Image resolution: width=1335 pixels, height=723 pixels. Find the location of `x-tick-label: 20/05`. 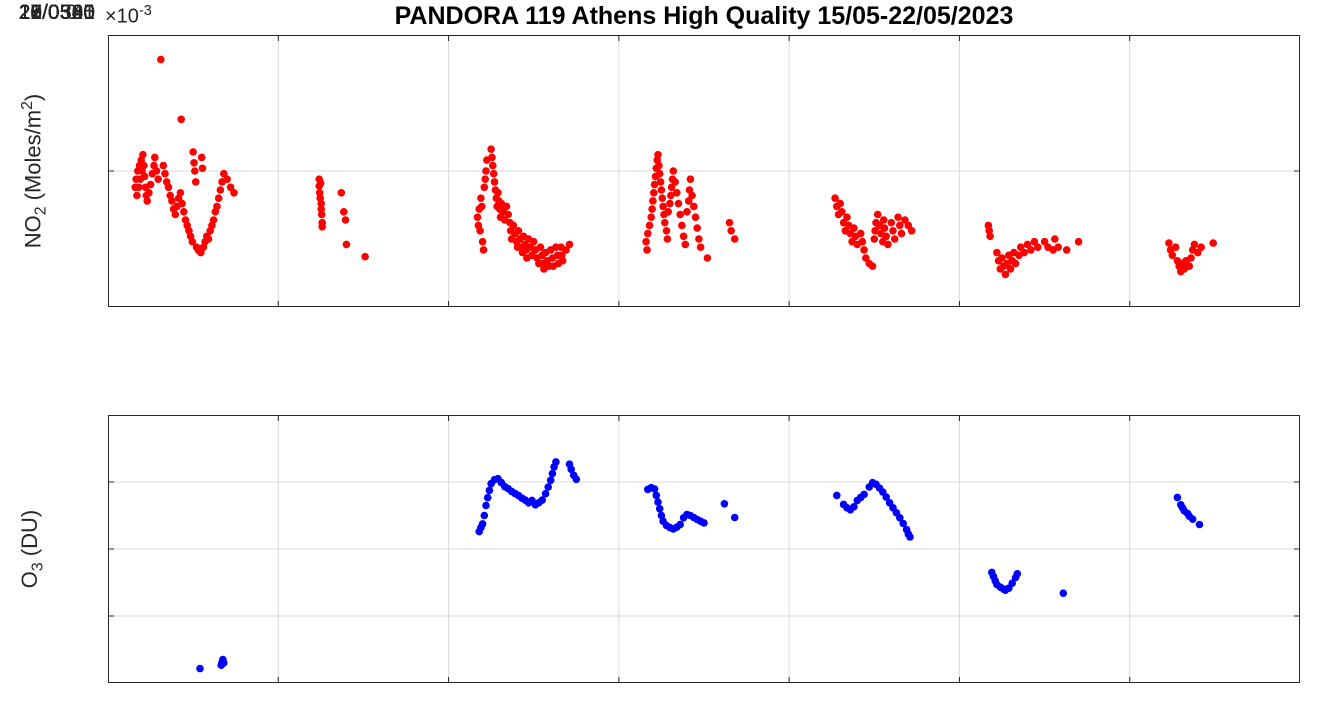

x-tick-label: 20/05 is located at coordinates (45, 12).